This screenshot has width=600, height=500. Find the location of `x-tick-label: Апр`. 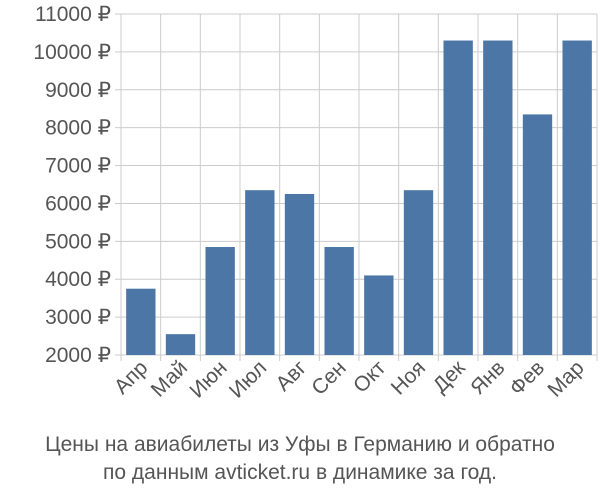

x-tick-label: Апр is located at coordinates (131, 377).